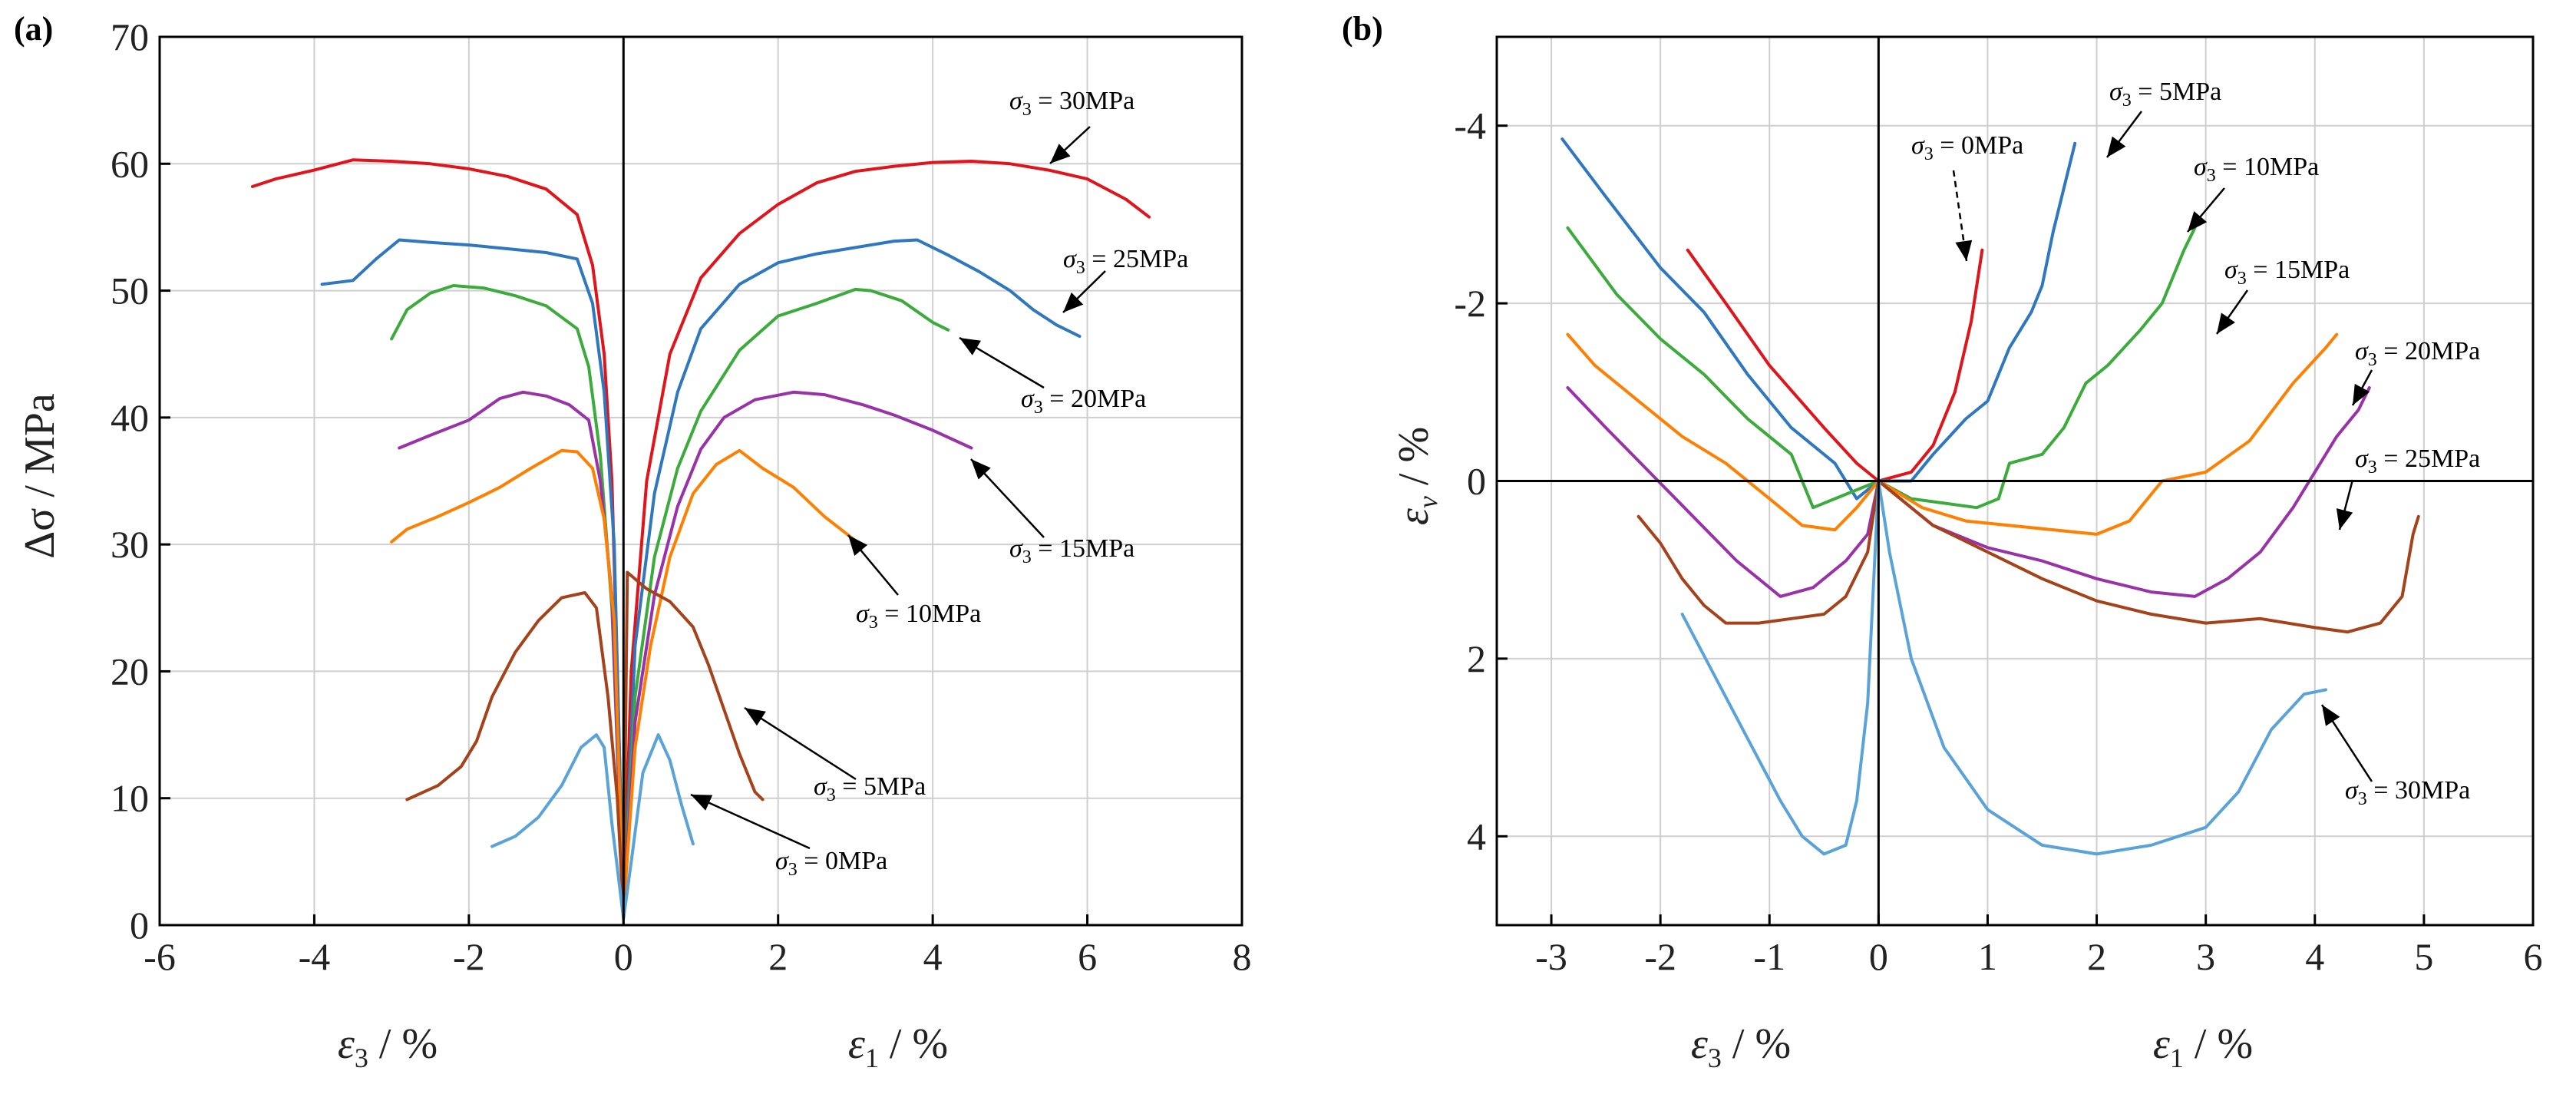  I want to click on y-tick-label: 4, so click(1476, 837).